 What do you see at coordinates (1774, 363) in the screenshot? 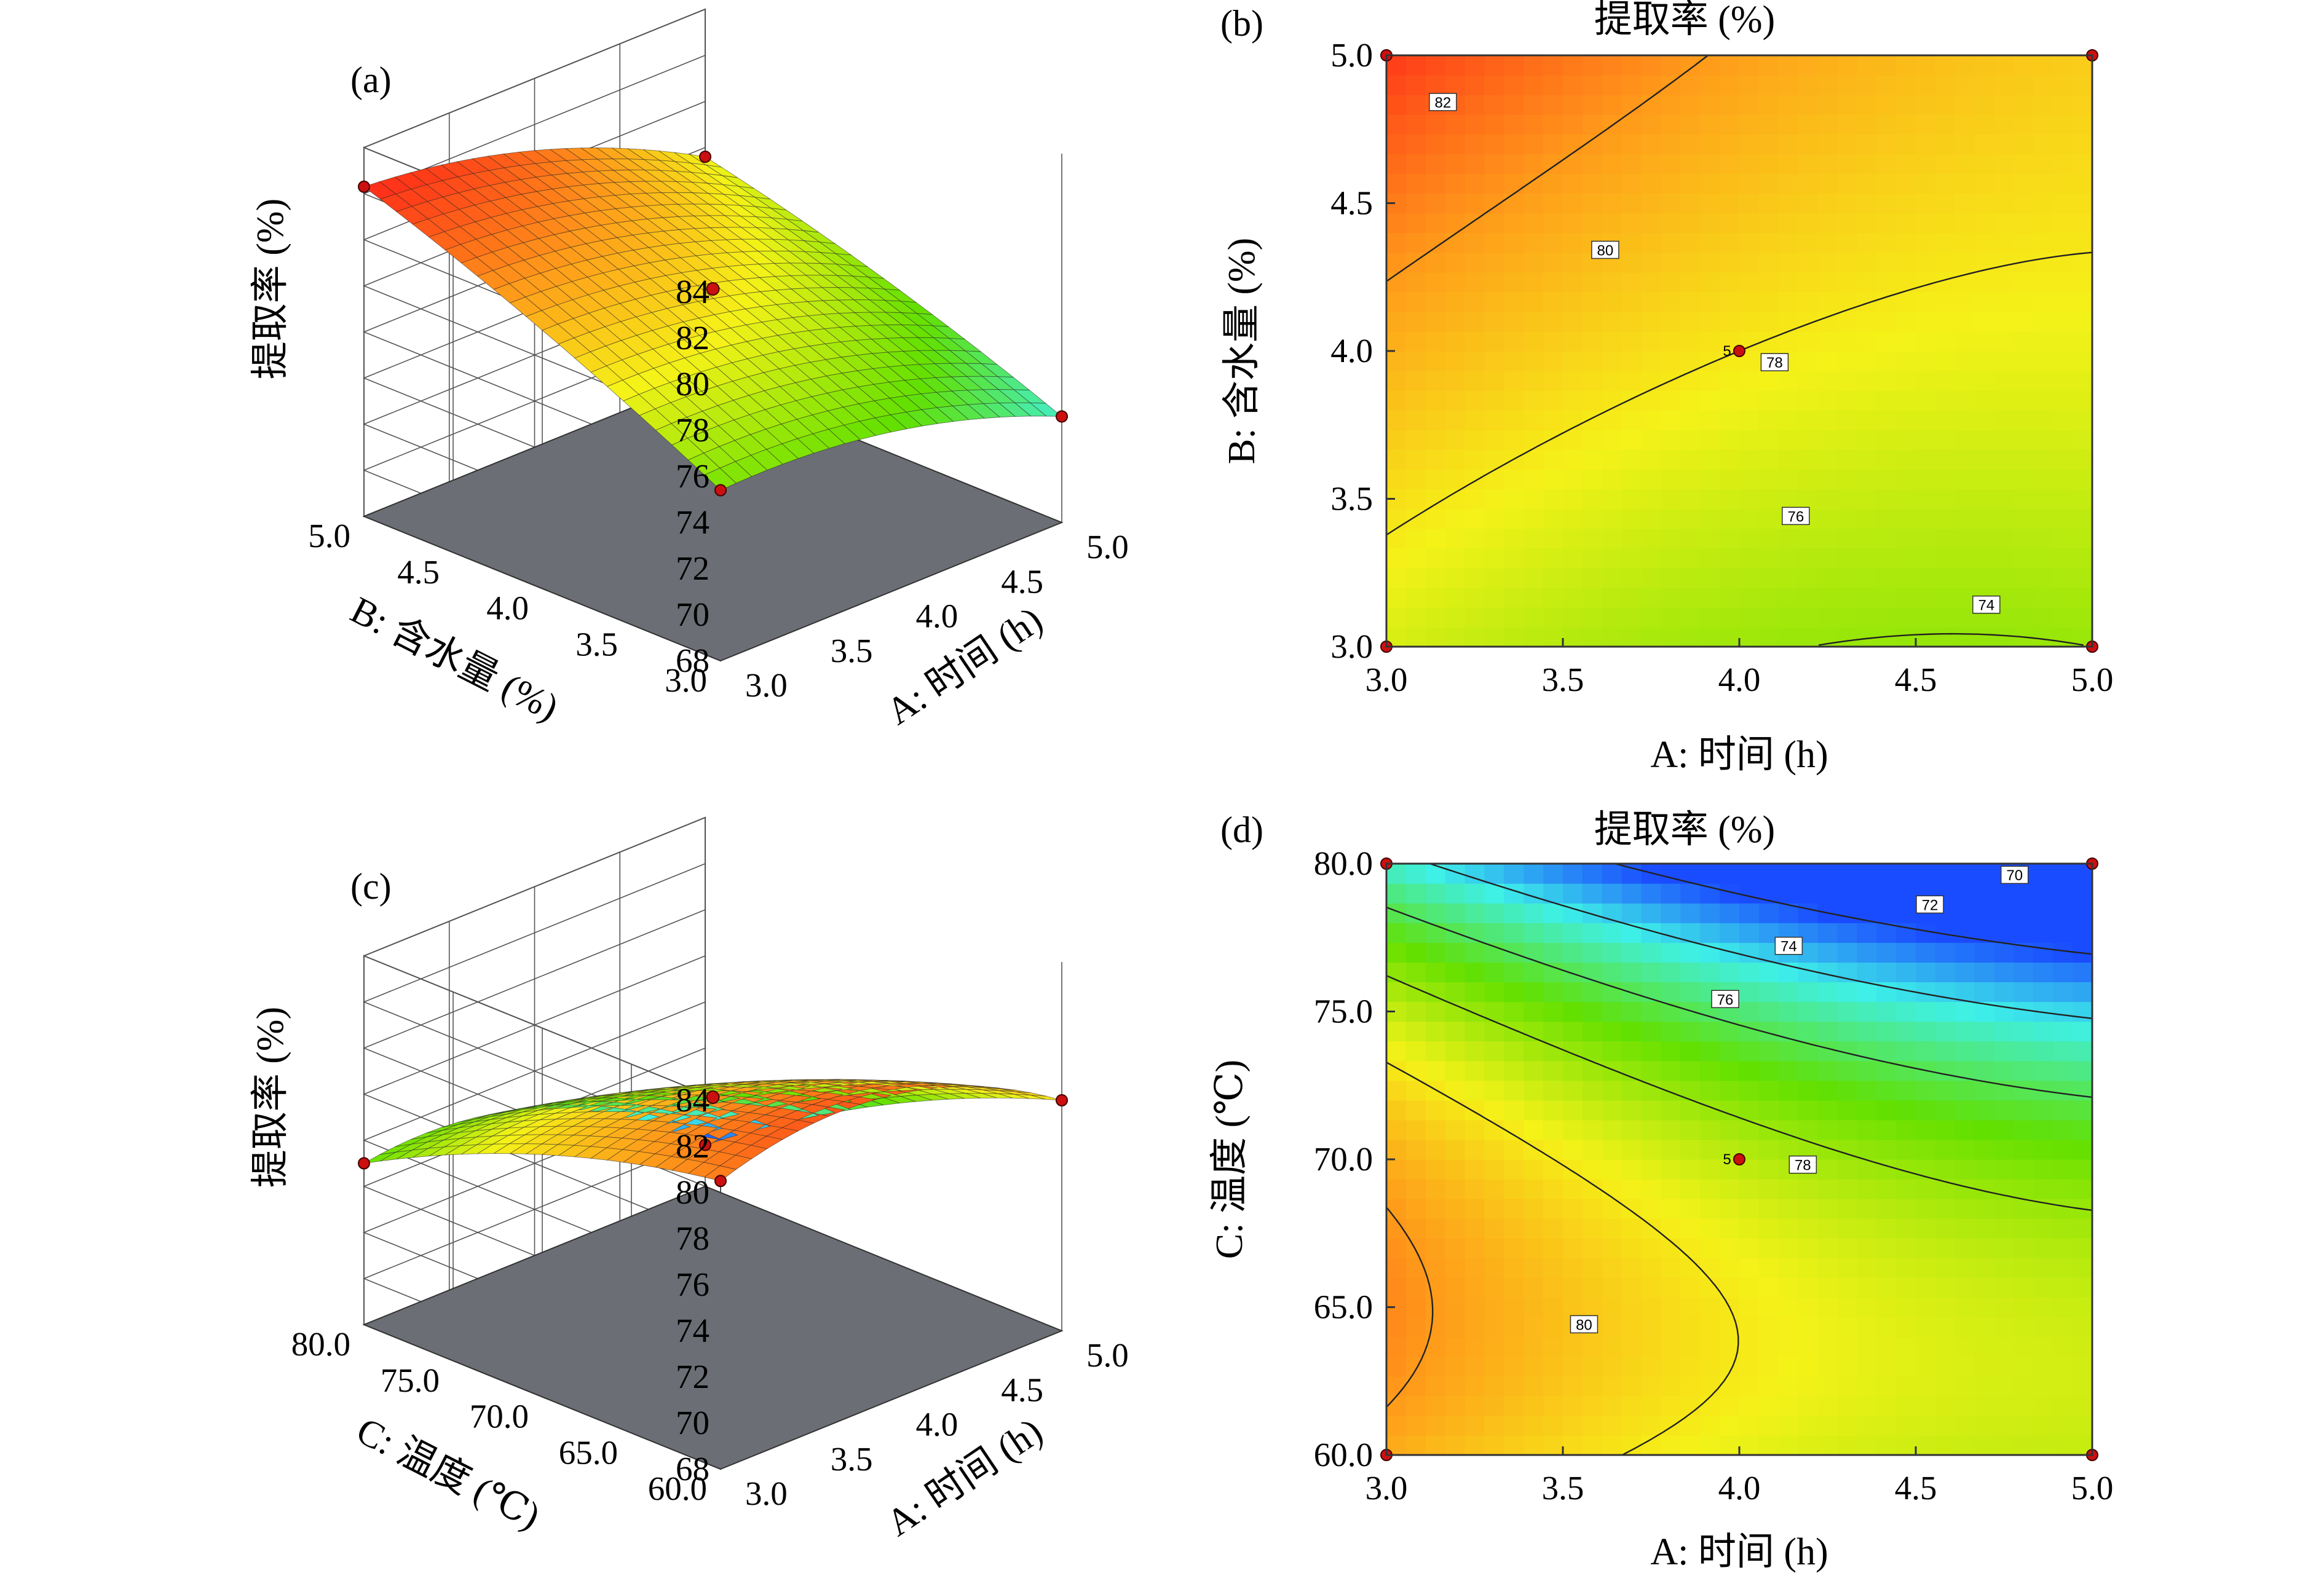
I see `contour-label-text: 78` at bounding box center [1774, 363].